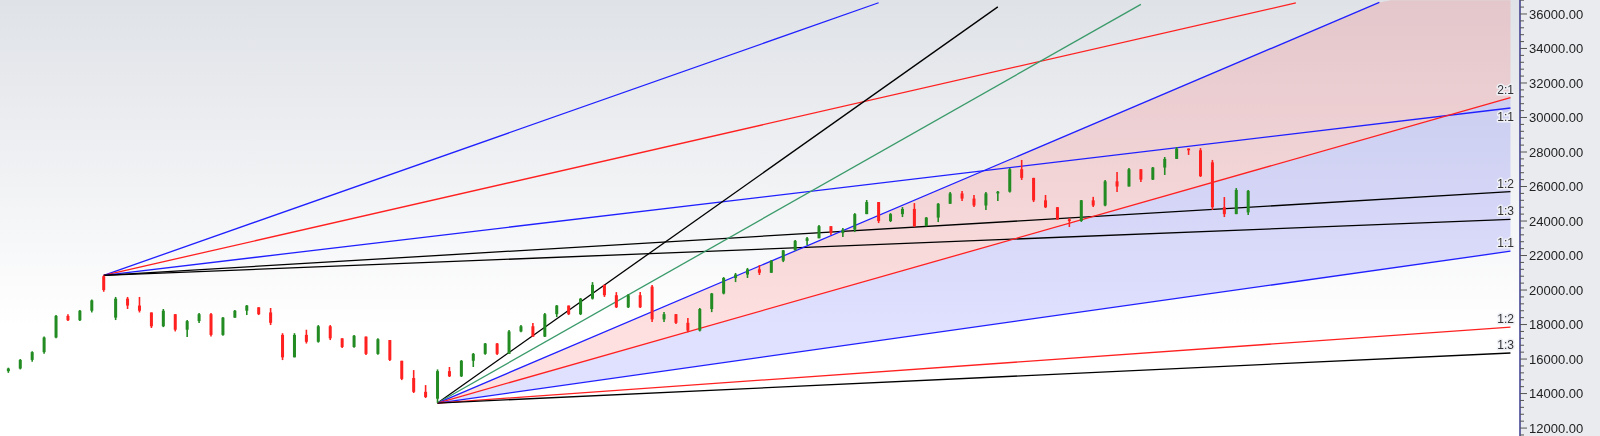  What do you see at coordinates (1556, 49) in the screenshot?
I see `y-tick-label: 34000.00` at bounding box center [1556, 49].